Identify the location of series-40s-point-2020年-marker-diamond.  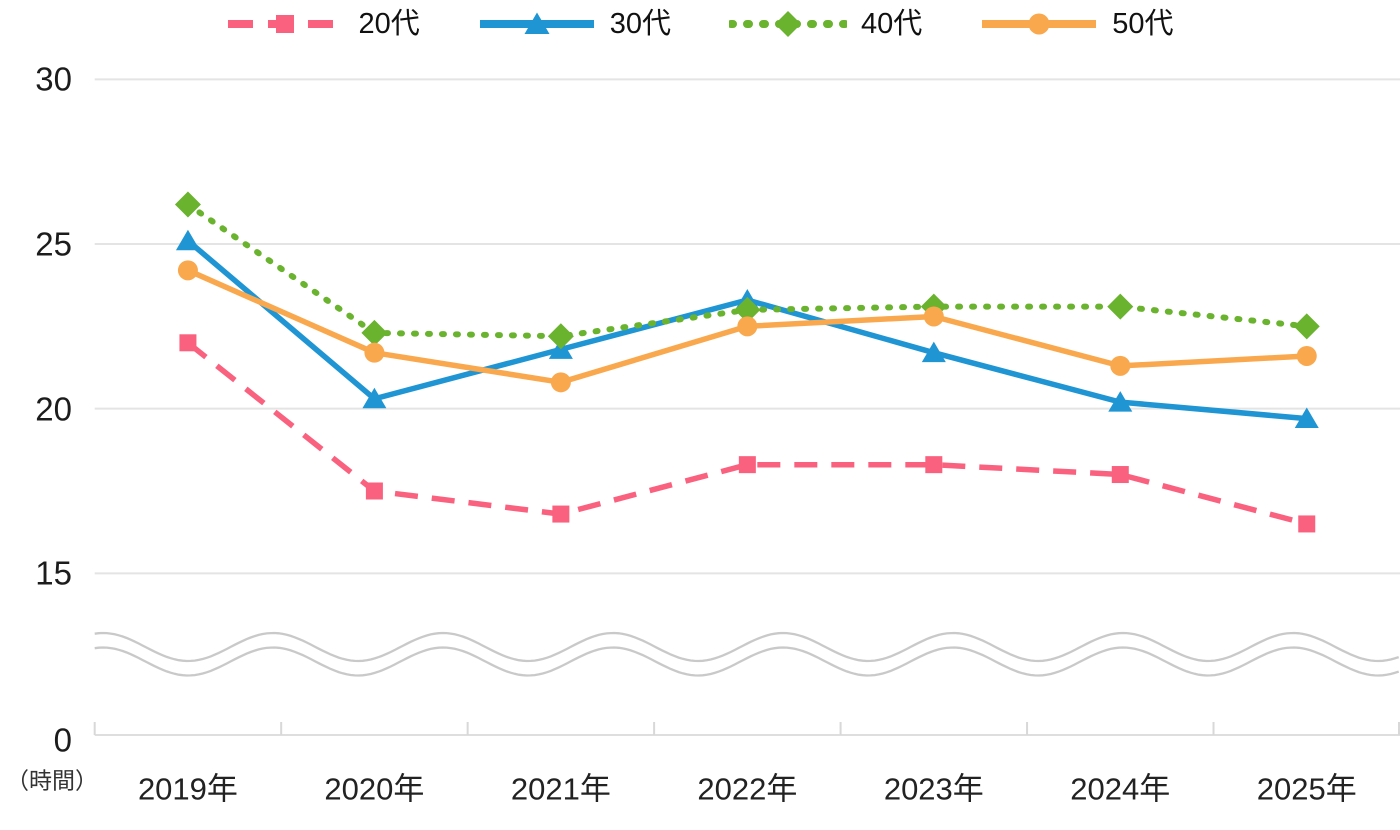
(374, 332).